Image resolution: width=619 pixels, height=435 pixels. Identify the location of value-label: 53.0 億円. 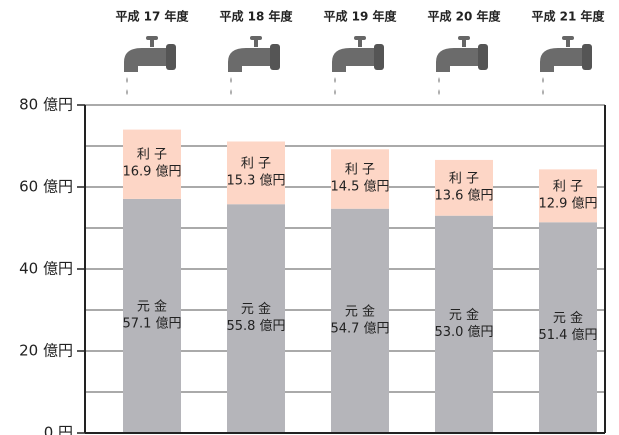
(463, 332).